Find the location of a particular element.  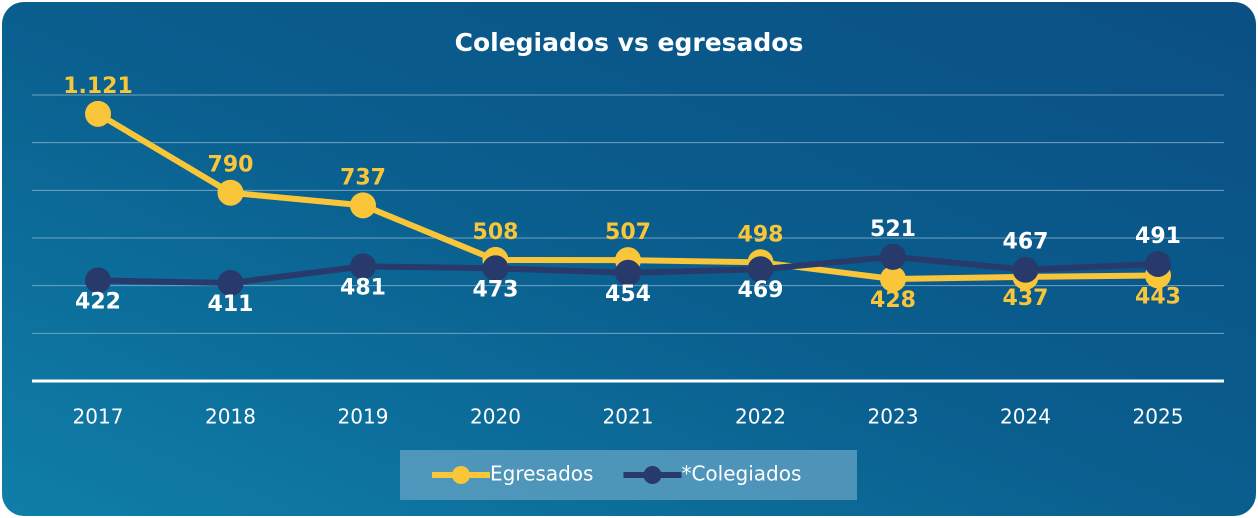

x-tick-label: 2024 is located at coordinates (1025, 417).